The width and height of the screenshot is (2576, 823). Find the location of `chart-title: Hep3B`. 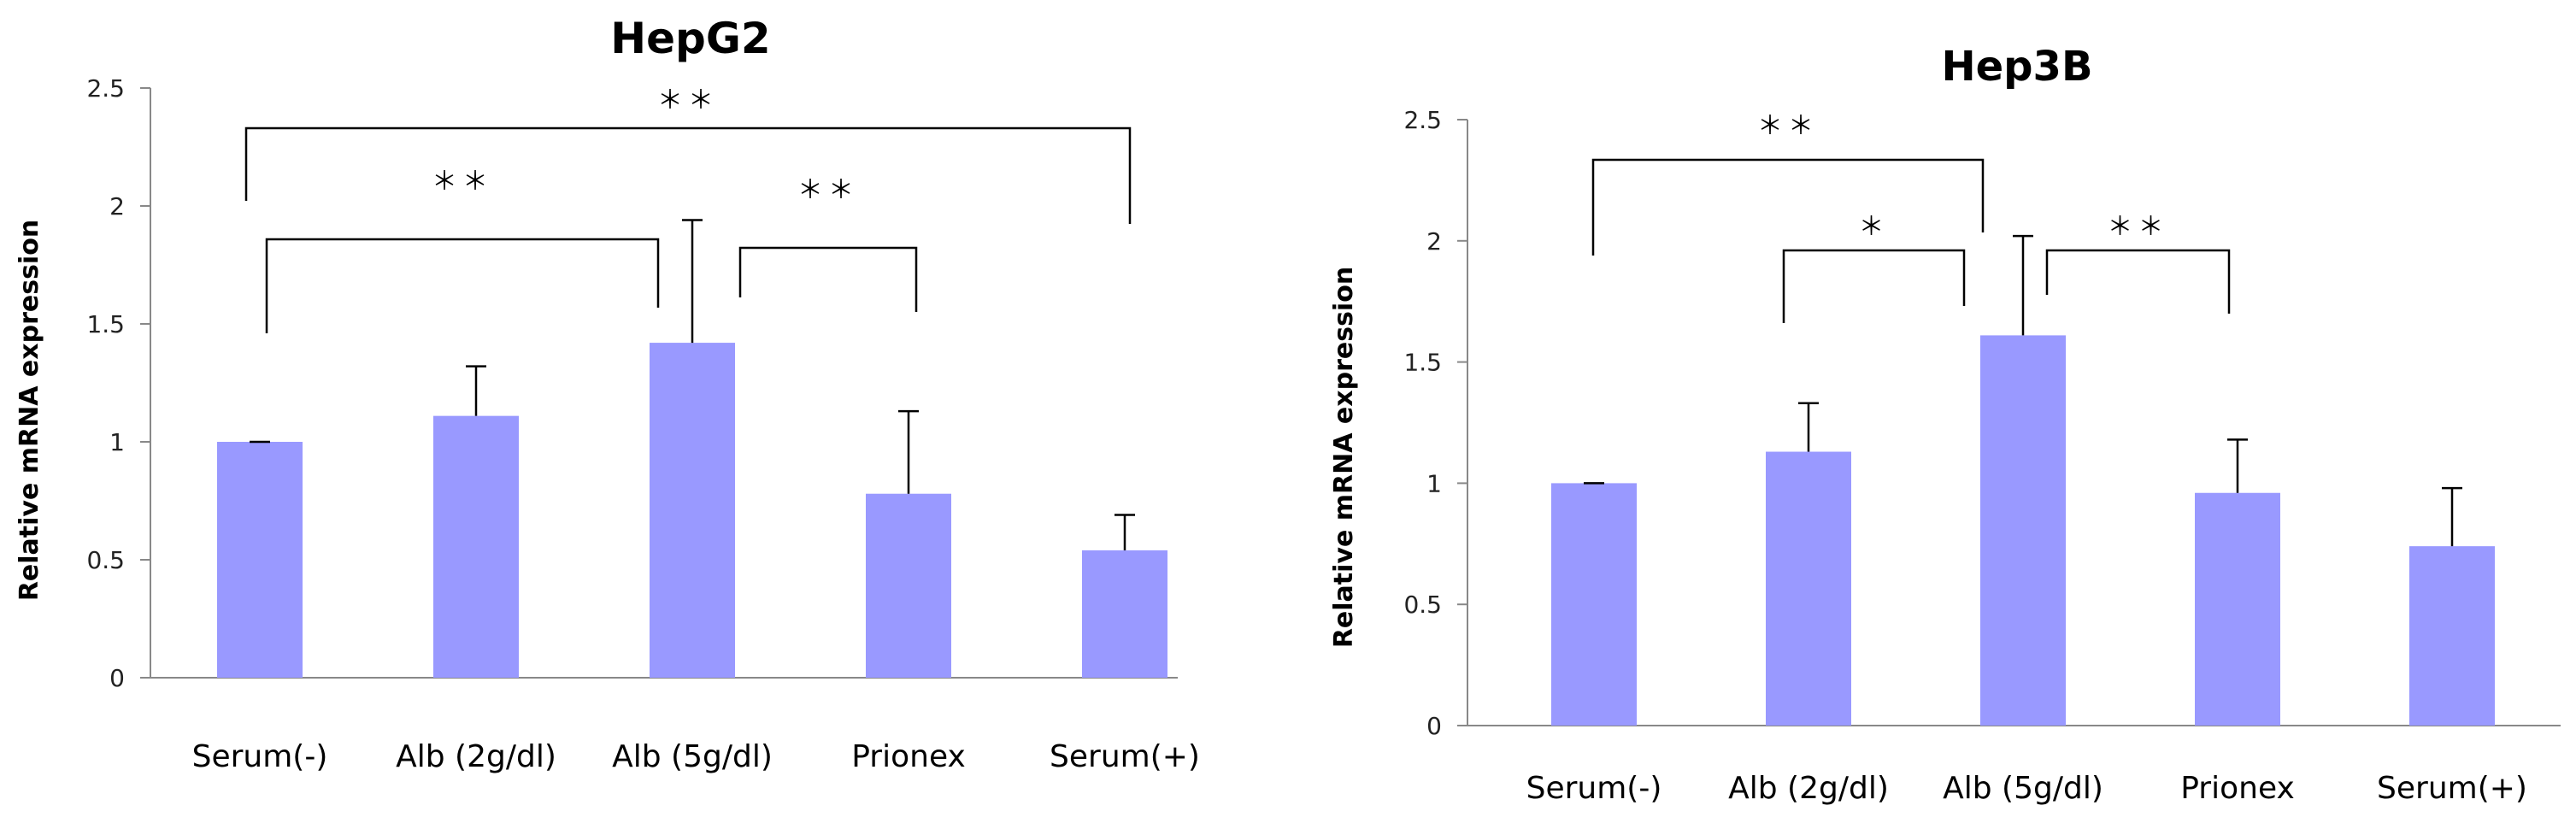

chart-title: Hep3B is located at coordinates (2016, 67).